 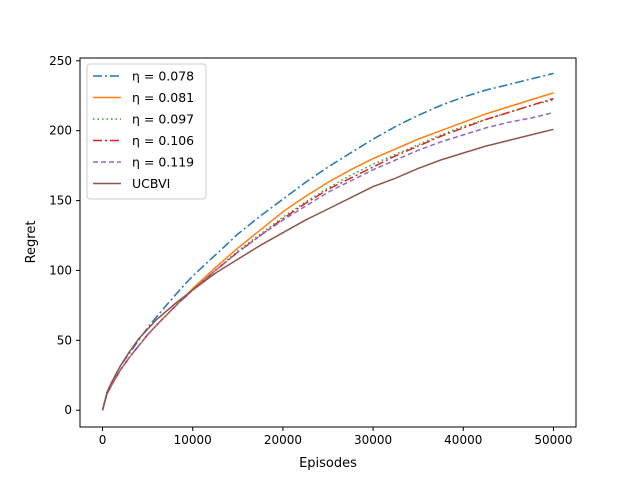 What do you see at coordinates (463, 440) in the screenshot?
I see `x-tick-label: 40000` at bounding box center [463, 440].